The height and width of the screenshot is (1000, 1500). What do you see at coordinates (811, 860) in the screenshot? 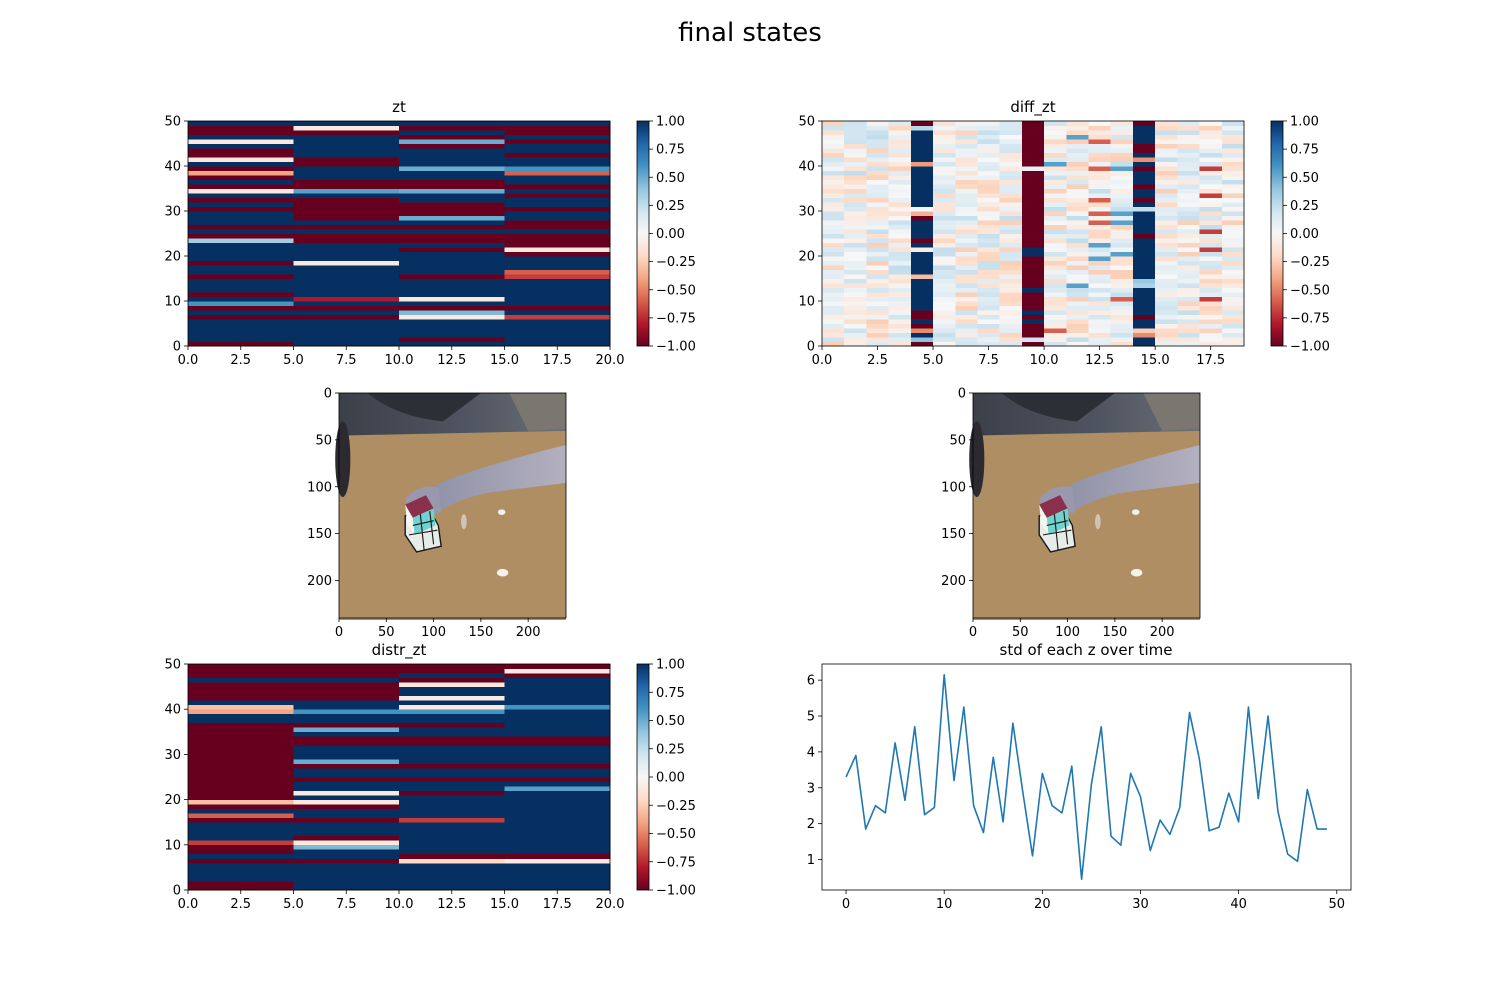
I see `std-y-tick-label: 1` at bounding box center [811, 860].